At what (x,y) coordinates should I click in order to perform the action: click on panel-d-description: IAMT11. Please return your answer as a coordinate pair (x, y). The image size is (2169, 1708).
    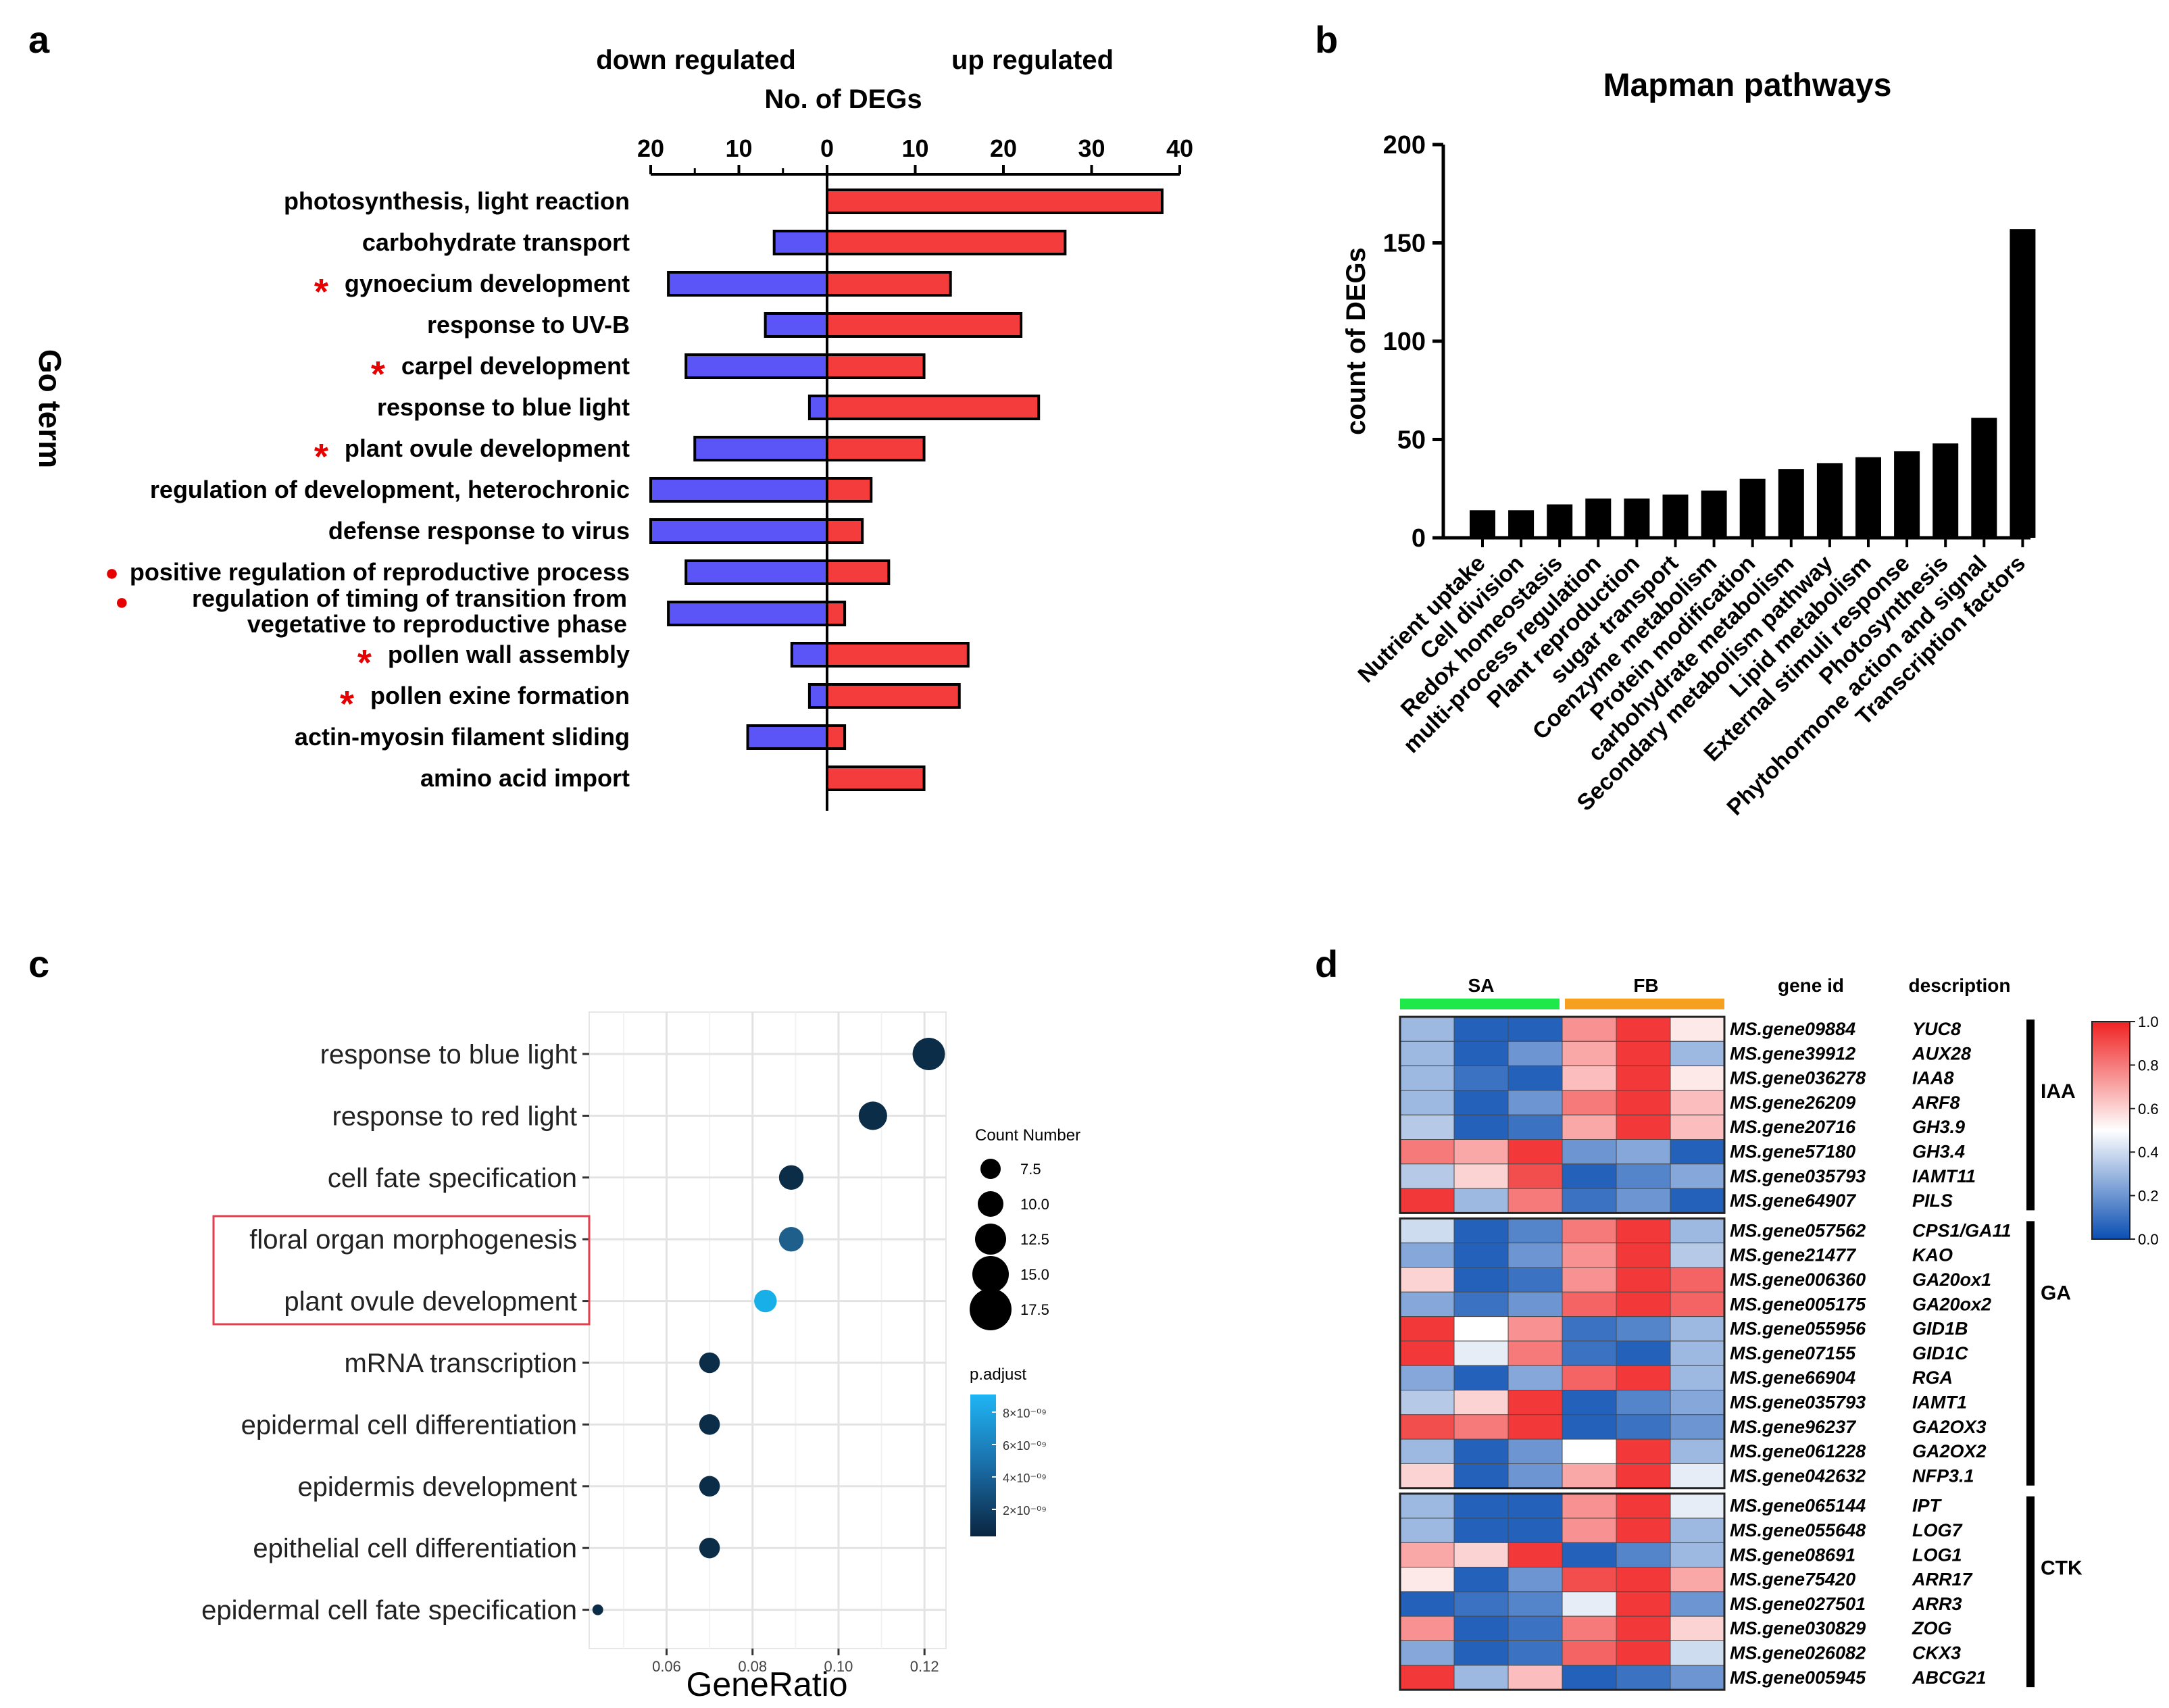
    Looking at the image, I should click on (1944, 1176).